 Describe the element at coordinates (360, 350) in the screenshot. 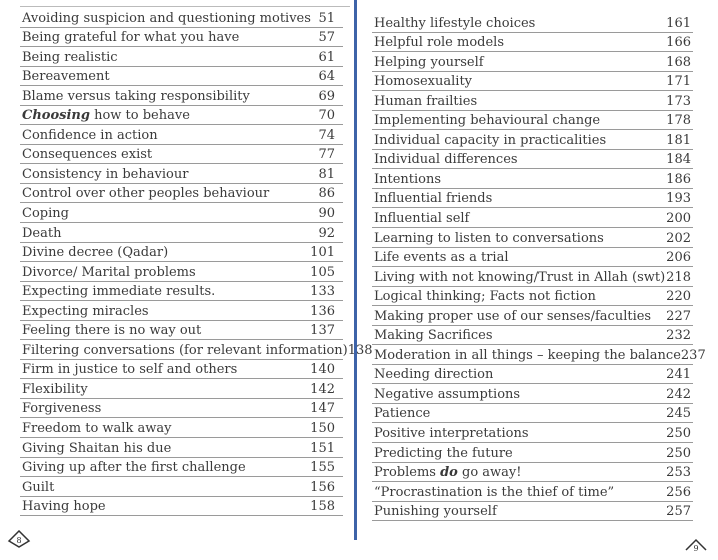

I see `entry-page-number: 138` at that location.